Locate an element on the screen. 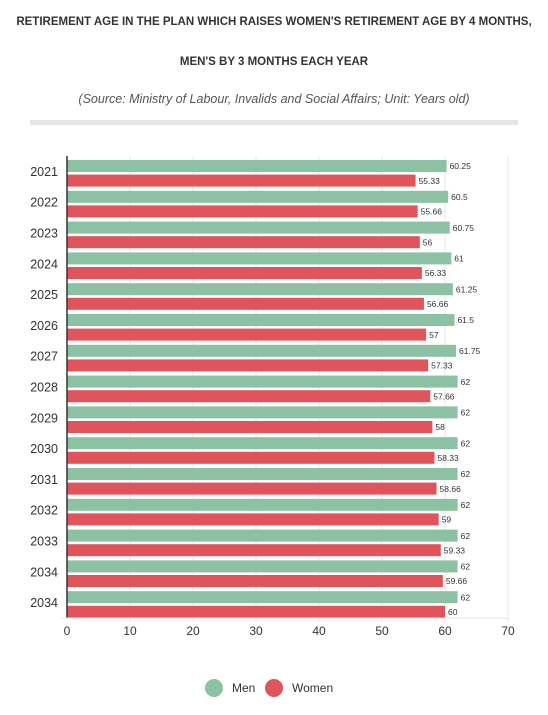  chart-title-line-2: MEN'S BY 3 MONTHS EACH YEAR is located at coordinates (274, 62).